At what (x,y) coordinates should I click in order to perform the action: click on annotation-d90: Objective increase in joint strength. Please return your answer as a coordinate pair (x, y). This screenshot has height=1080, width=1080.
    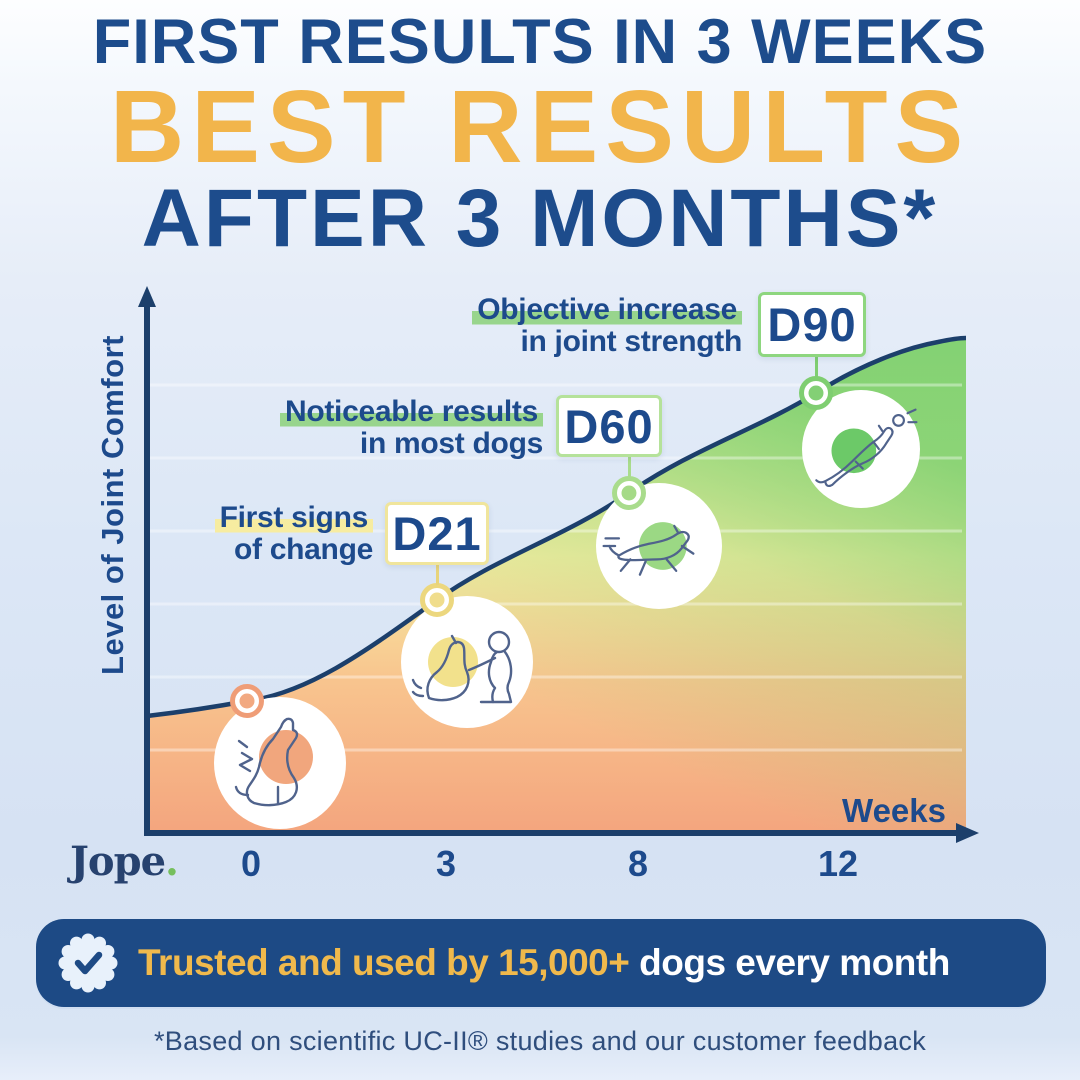
    Looking at the image, I should click on (607, 325).